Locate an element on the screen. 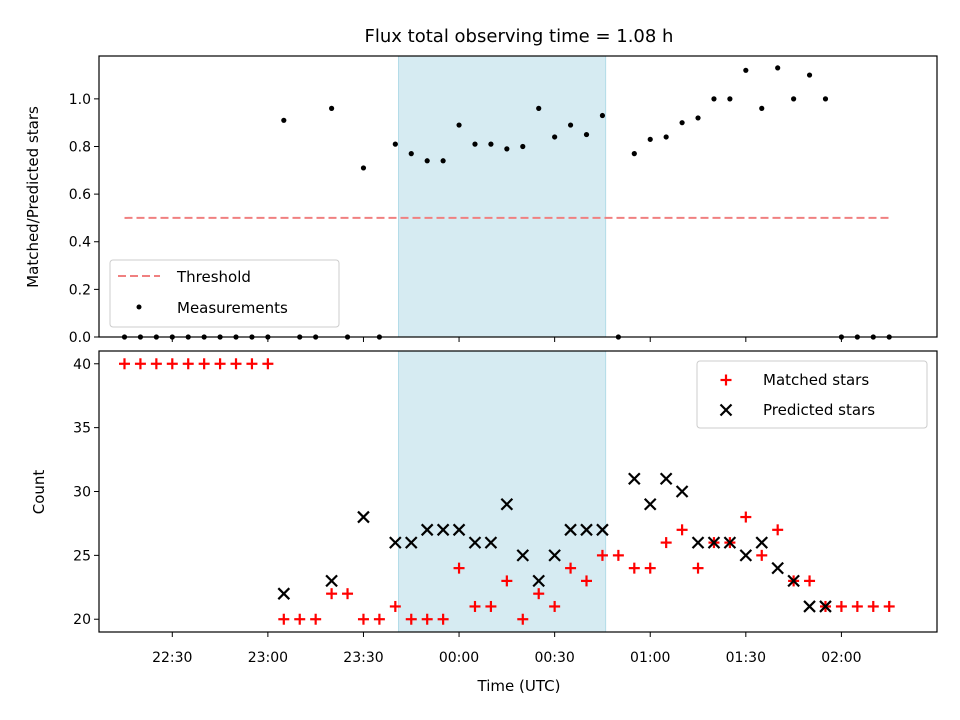  ratio-panel-legend-box is located at coordinates (224, 293).